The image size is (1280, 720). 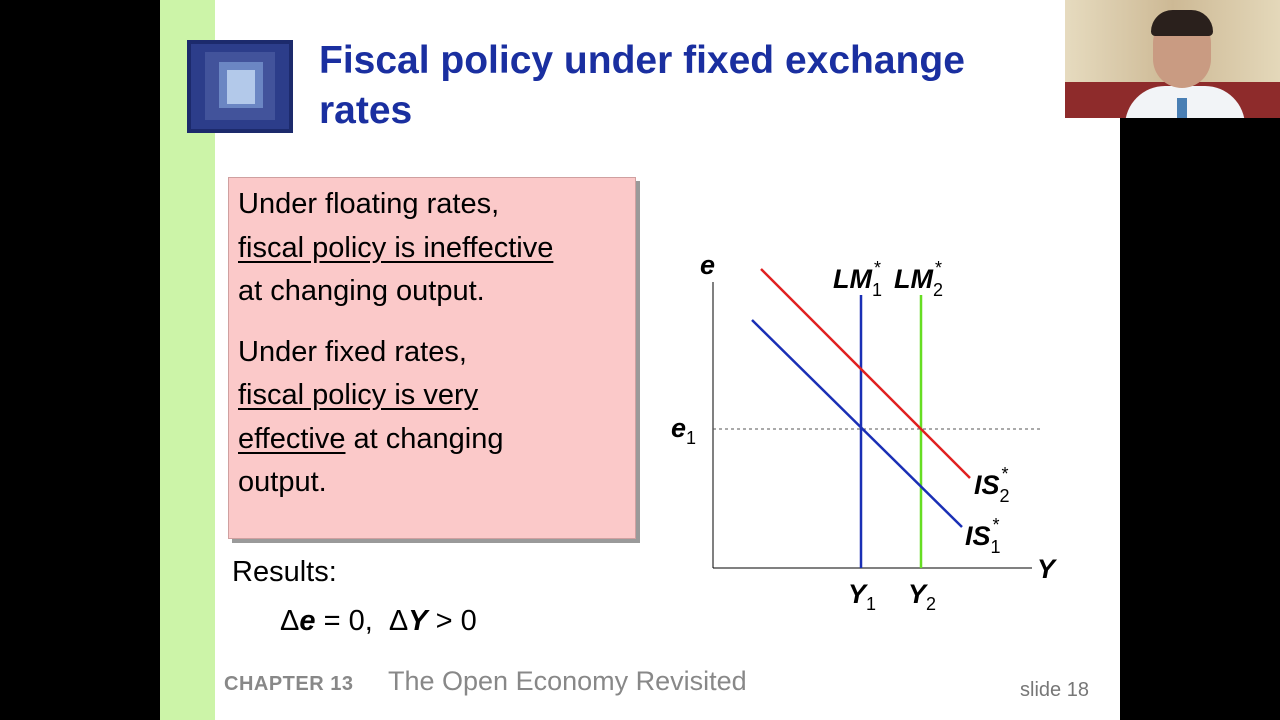 I want to click on is2-label: IS2*, so click(x=992, y=485).